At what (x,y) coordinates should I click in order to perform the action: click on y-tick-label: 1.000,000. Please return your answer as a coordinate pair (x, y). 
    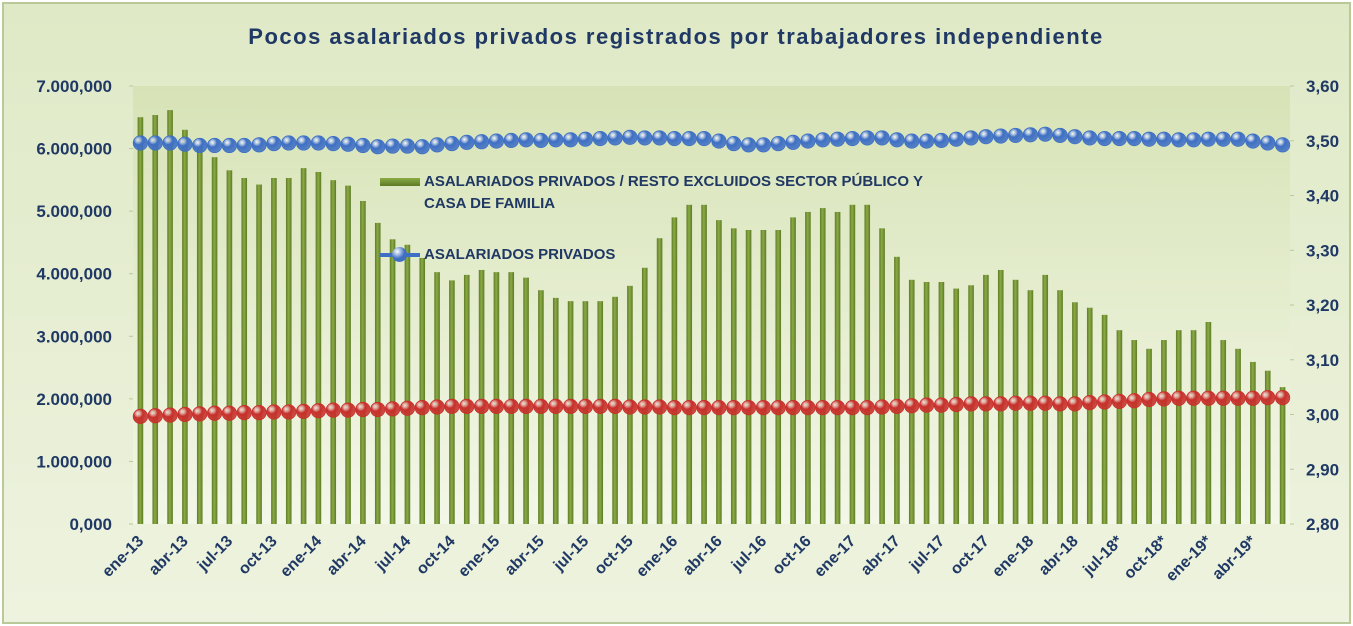
    Looking at the image, I should click on (74, 461).